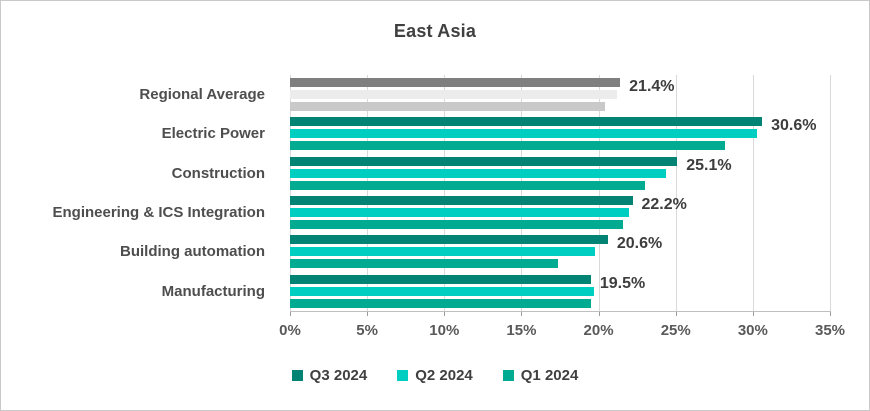 This screenshot has height=411, width=870. I want to click on legend-item: Q2 2024, so click(435, 375).